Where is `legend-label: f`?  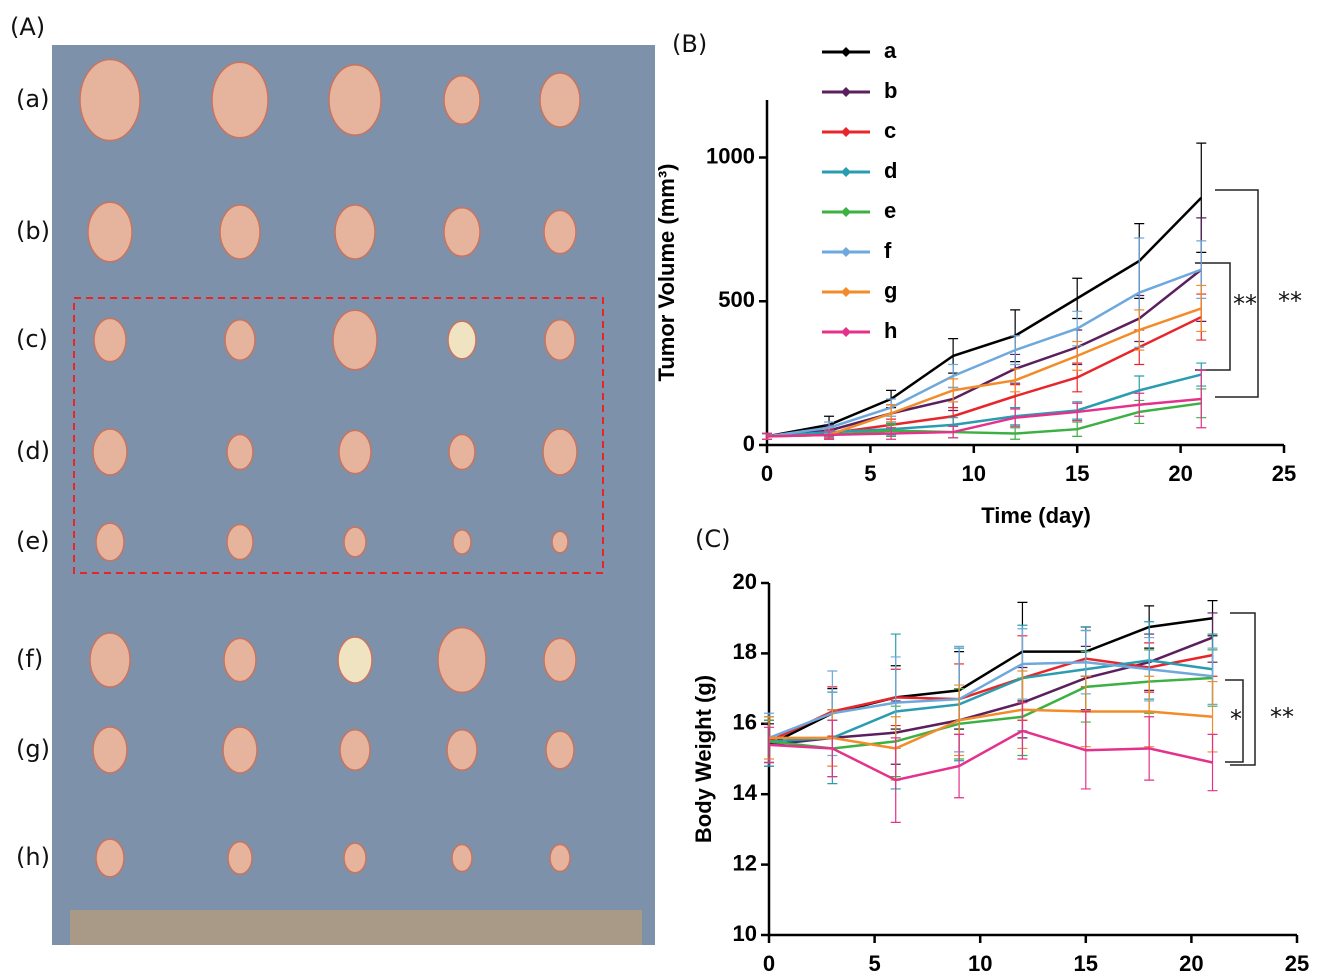
legend-label: f is located at coordinates (888, 250).